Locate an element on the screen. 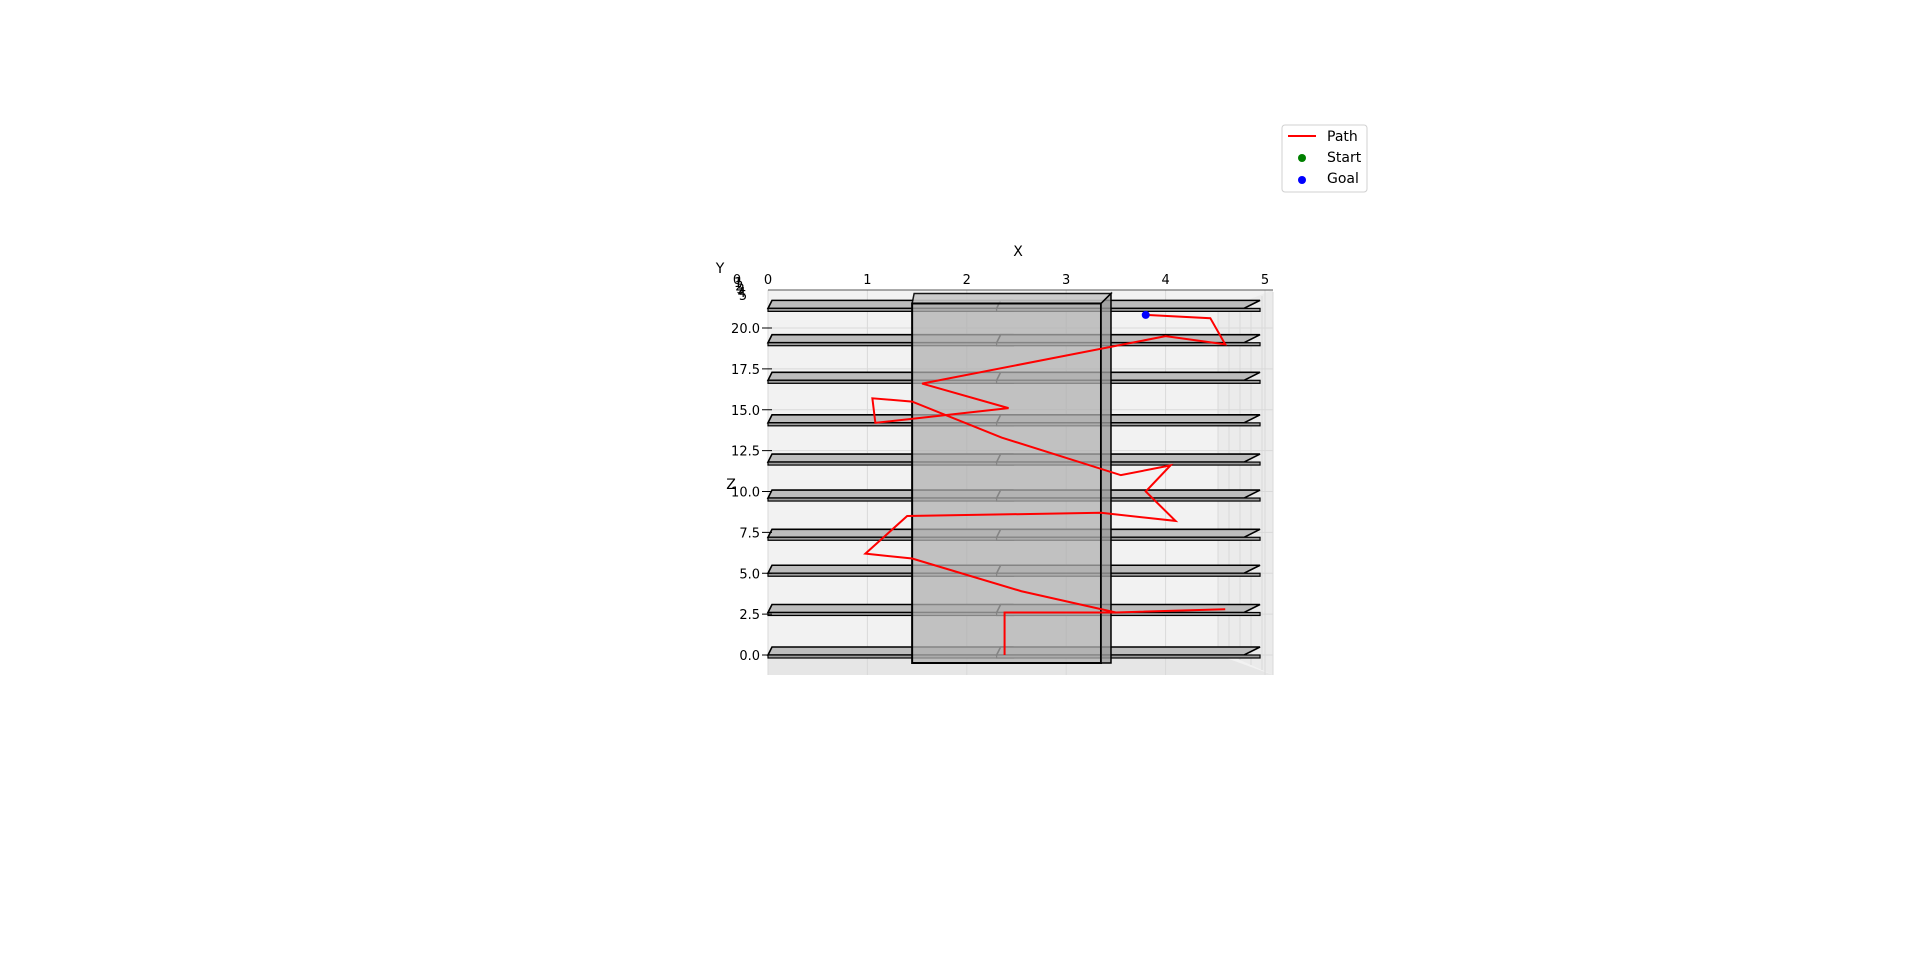 The width and height of the screenshot is (1920, 967). right-pane is located at coordinates (1245, 482).